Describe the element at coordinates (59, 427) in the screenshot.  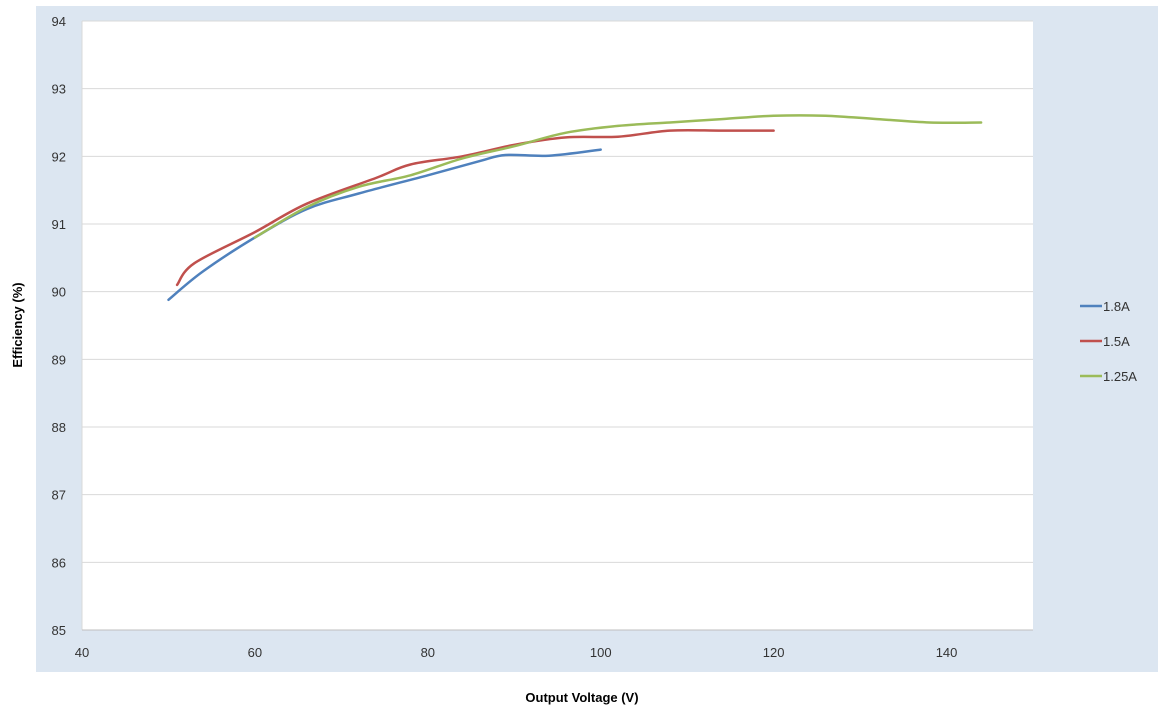
I see `y-tick-label: 88` at that location.